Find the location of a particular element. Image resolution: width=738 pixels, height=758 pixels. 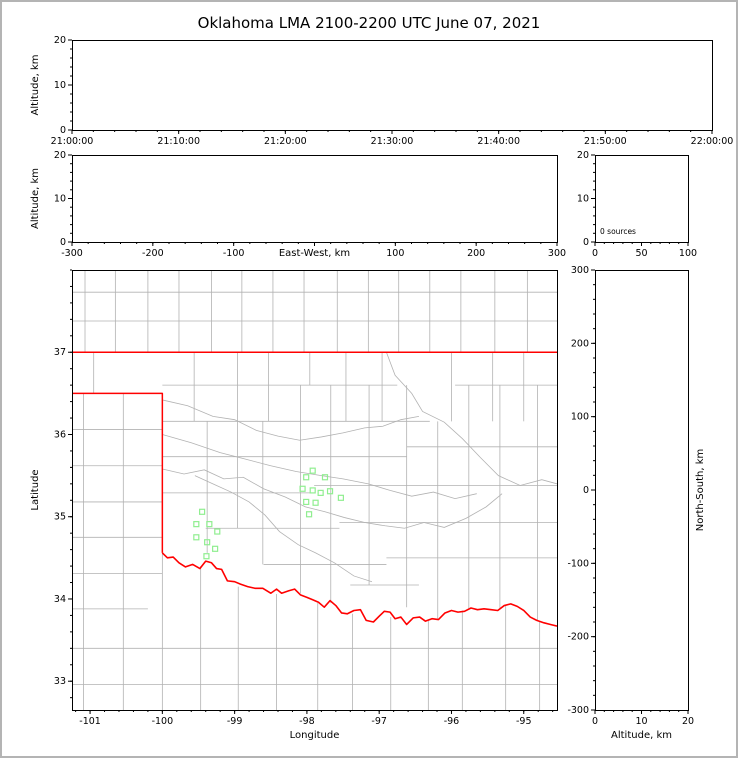

state-border-west-line is located at coordinates (118, 472).